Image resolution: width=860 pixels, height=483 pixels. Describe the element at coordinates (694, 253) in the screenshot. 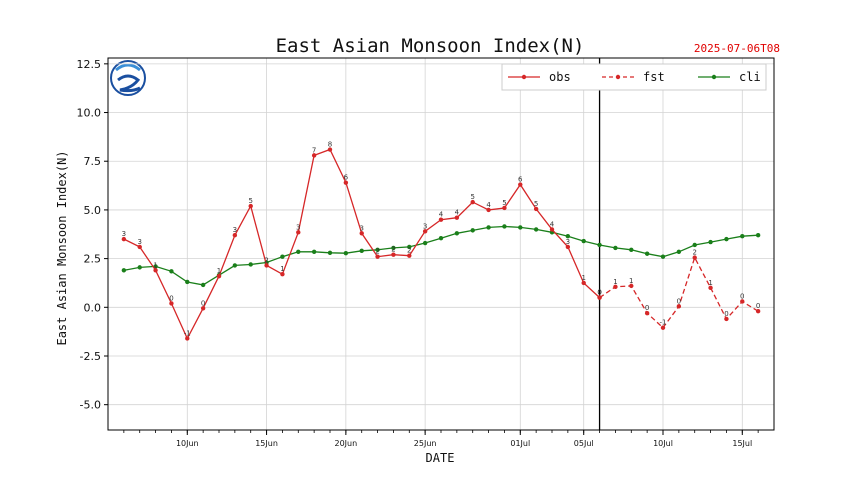

I see `fst-data-label: 2` at that location.